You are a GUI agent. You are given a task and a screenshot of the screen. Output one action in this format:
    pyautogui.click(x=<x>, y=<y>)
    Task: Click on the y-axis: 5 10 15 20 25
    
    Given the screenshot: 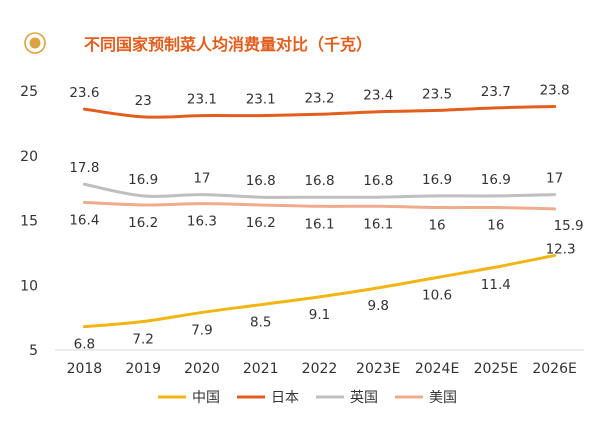 What is the action you would take?
    pyautogui.click(x=29, y=221)
    